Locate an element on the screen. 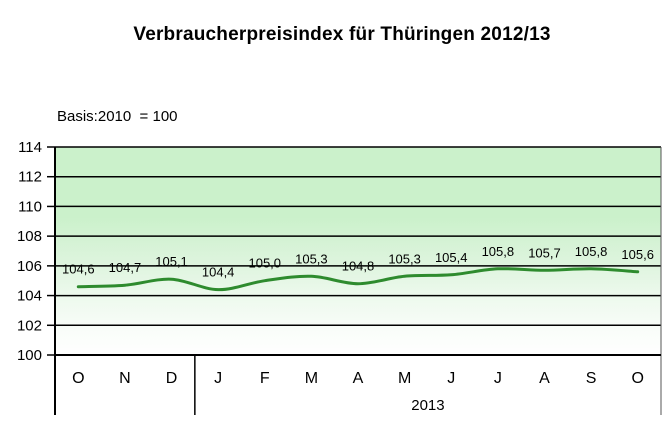 This screenshot has width=668, height=433. point-label: 104,8 is located at coordinates (358, 266).